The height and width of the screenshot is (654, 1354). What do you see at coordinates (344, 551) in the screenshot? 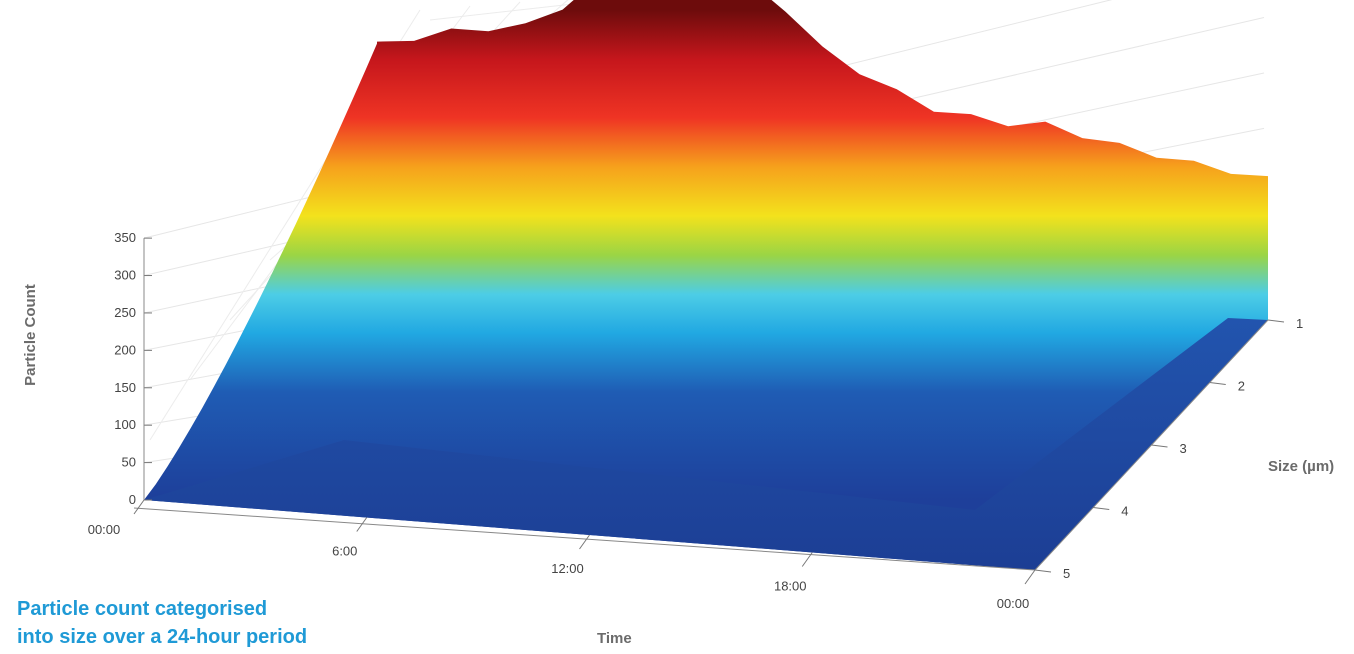
I see `x-tick-label: 6:00` at bounding box center [344, 551].